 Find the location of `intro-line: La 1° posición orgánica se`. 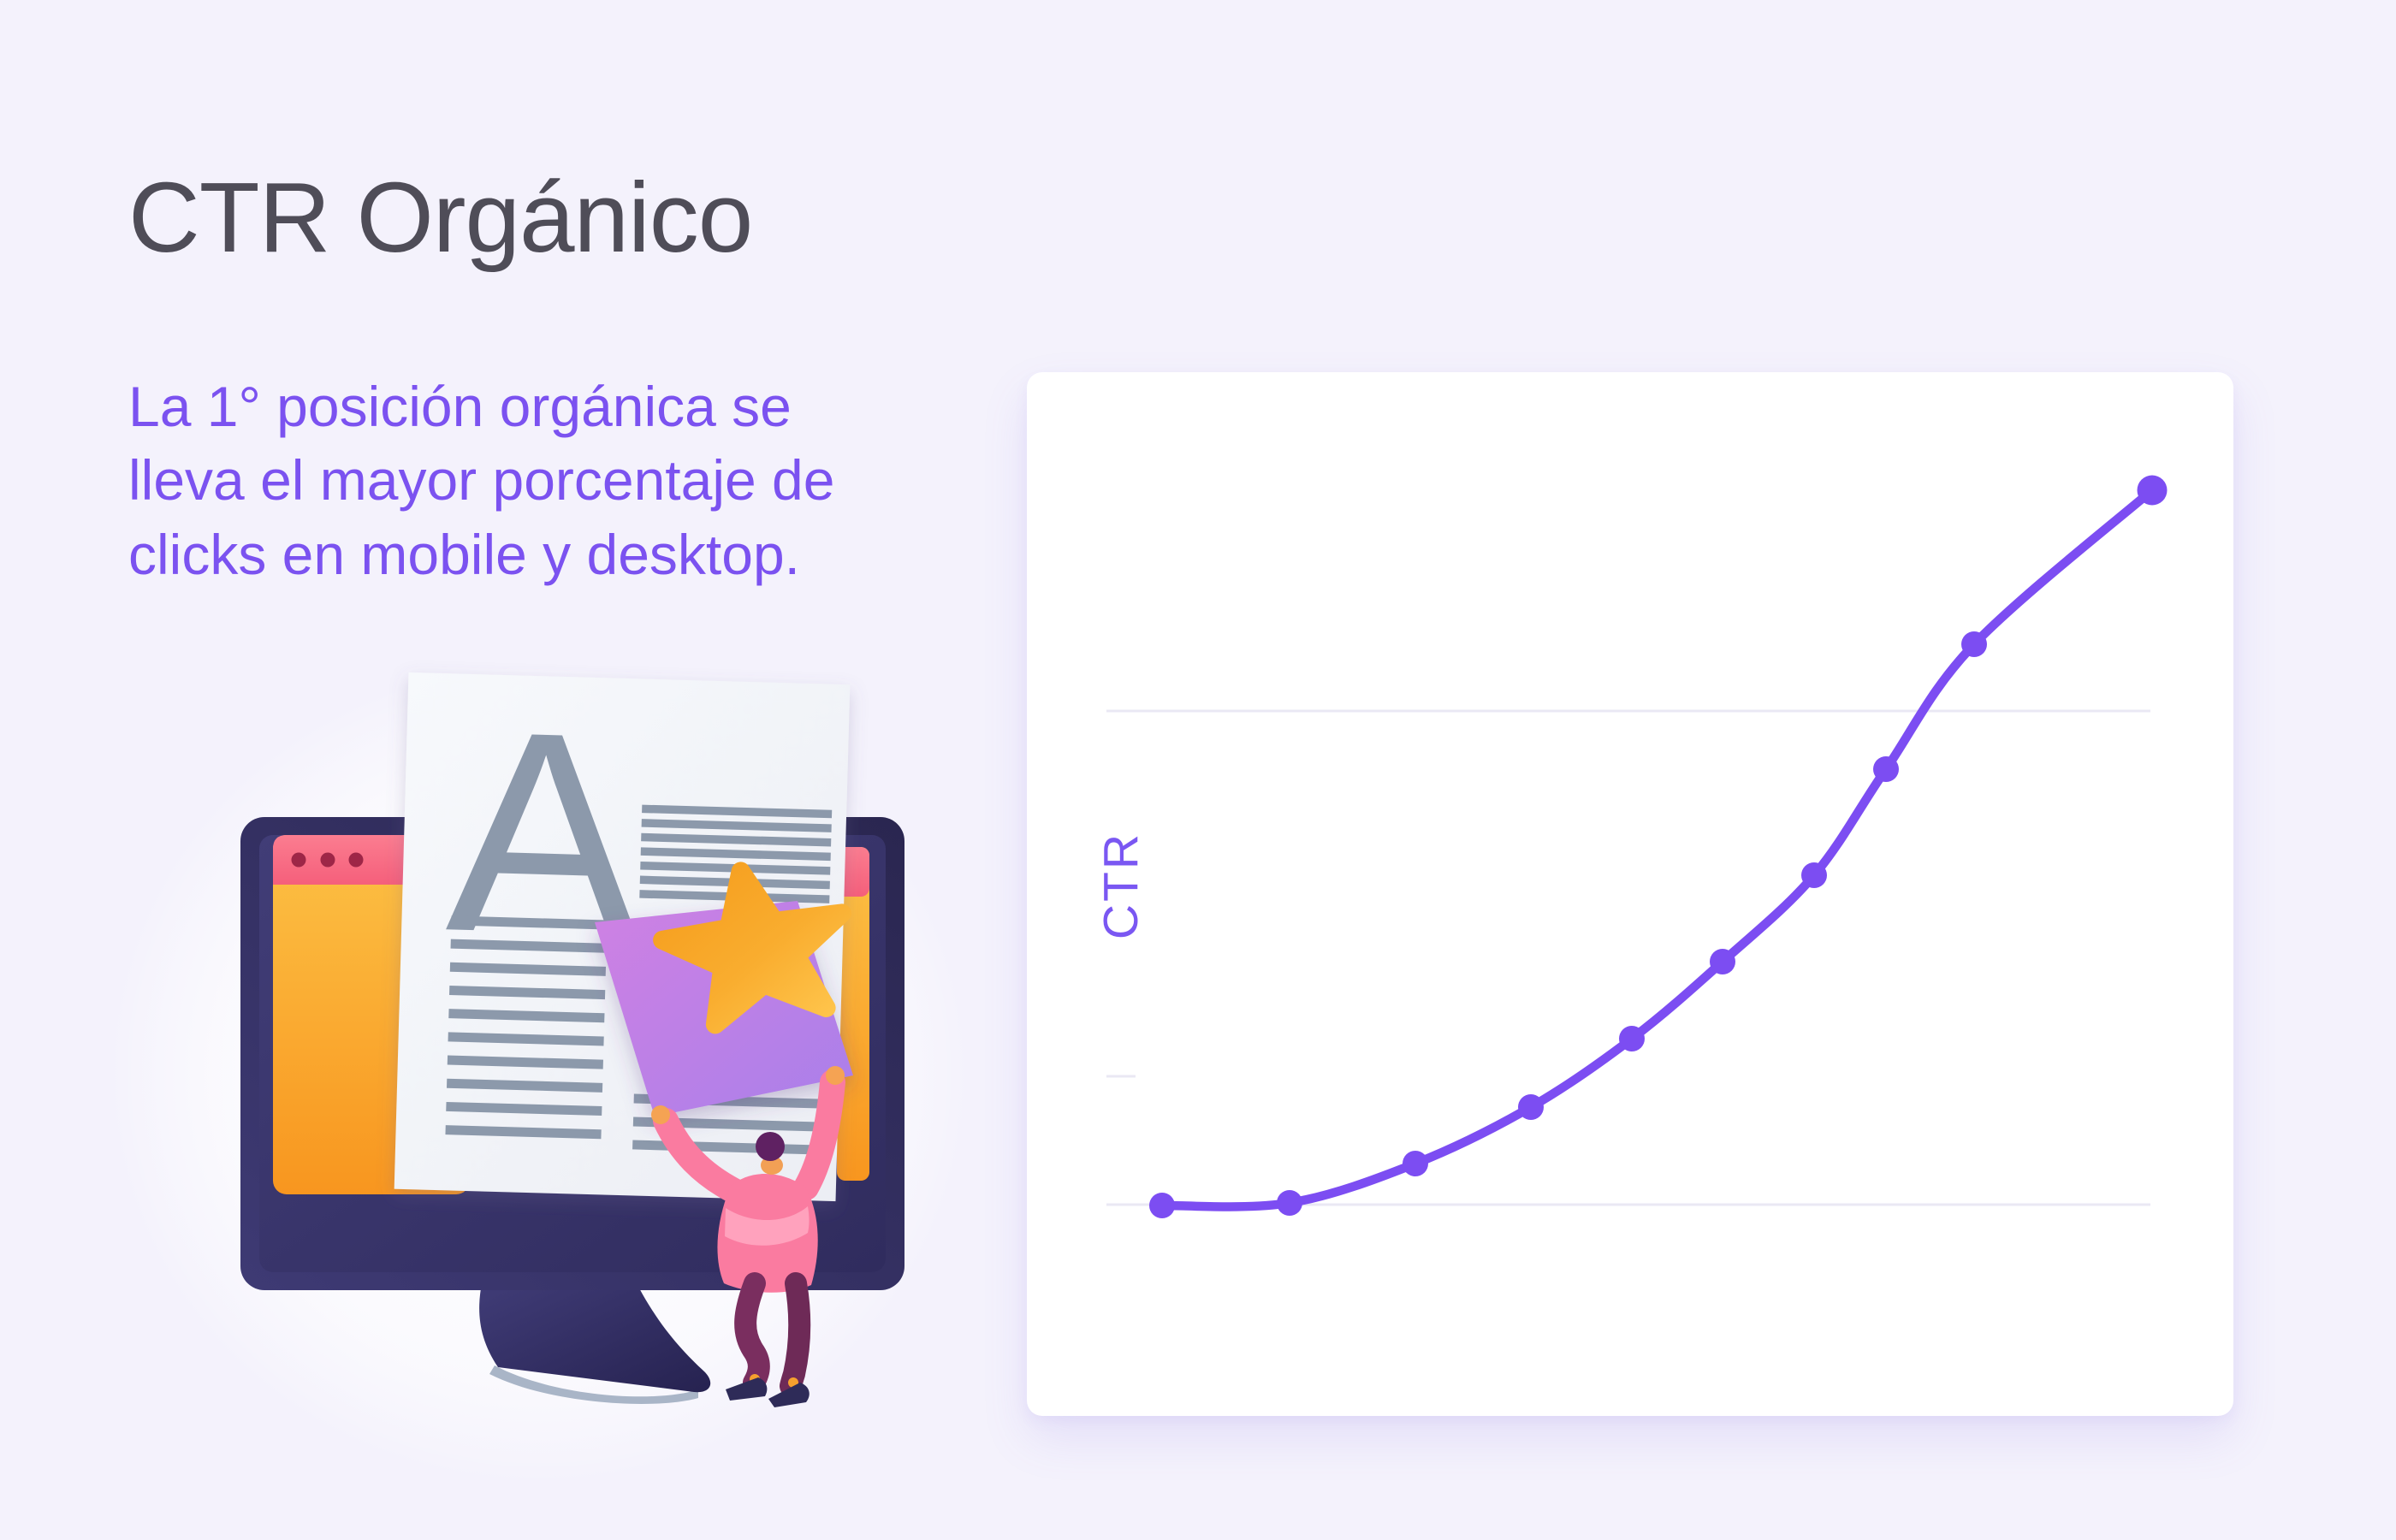

intro-line: La 1° posición orgánica se is located at coordinates (460, 406).